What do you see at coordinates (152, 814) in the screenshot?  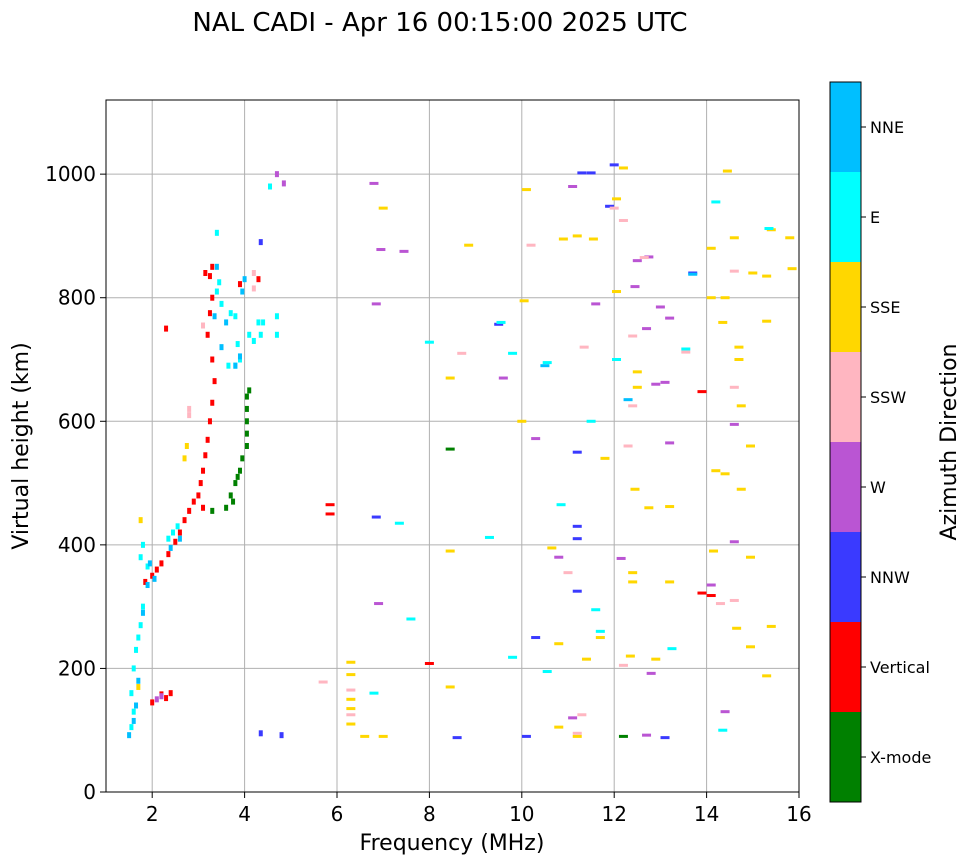 I see `x-tick-label: 2` at bounding box center [152, 814].